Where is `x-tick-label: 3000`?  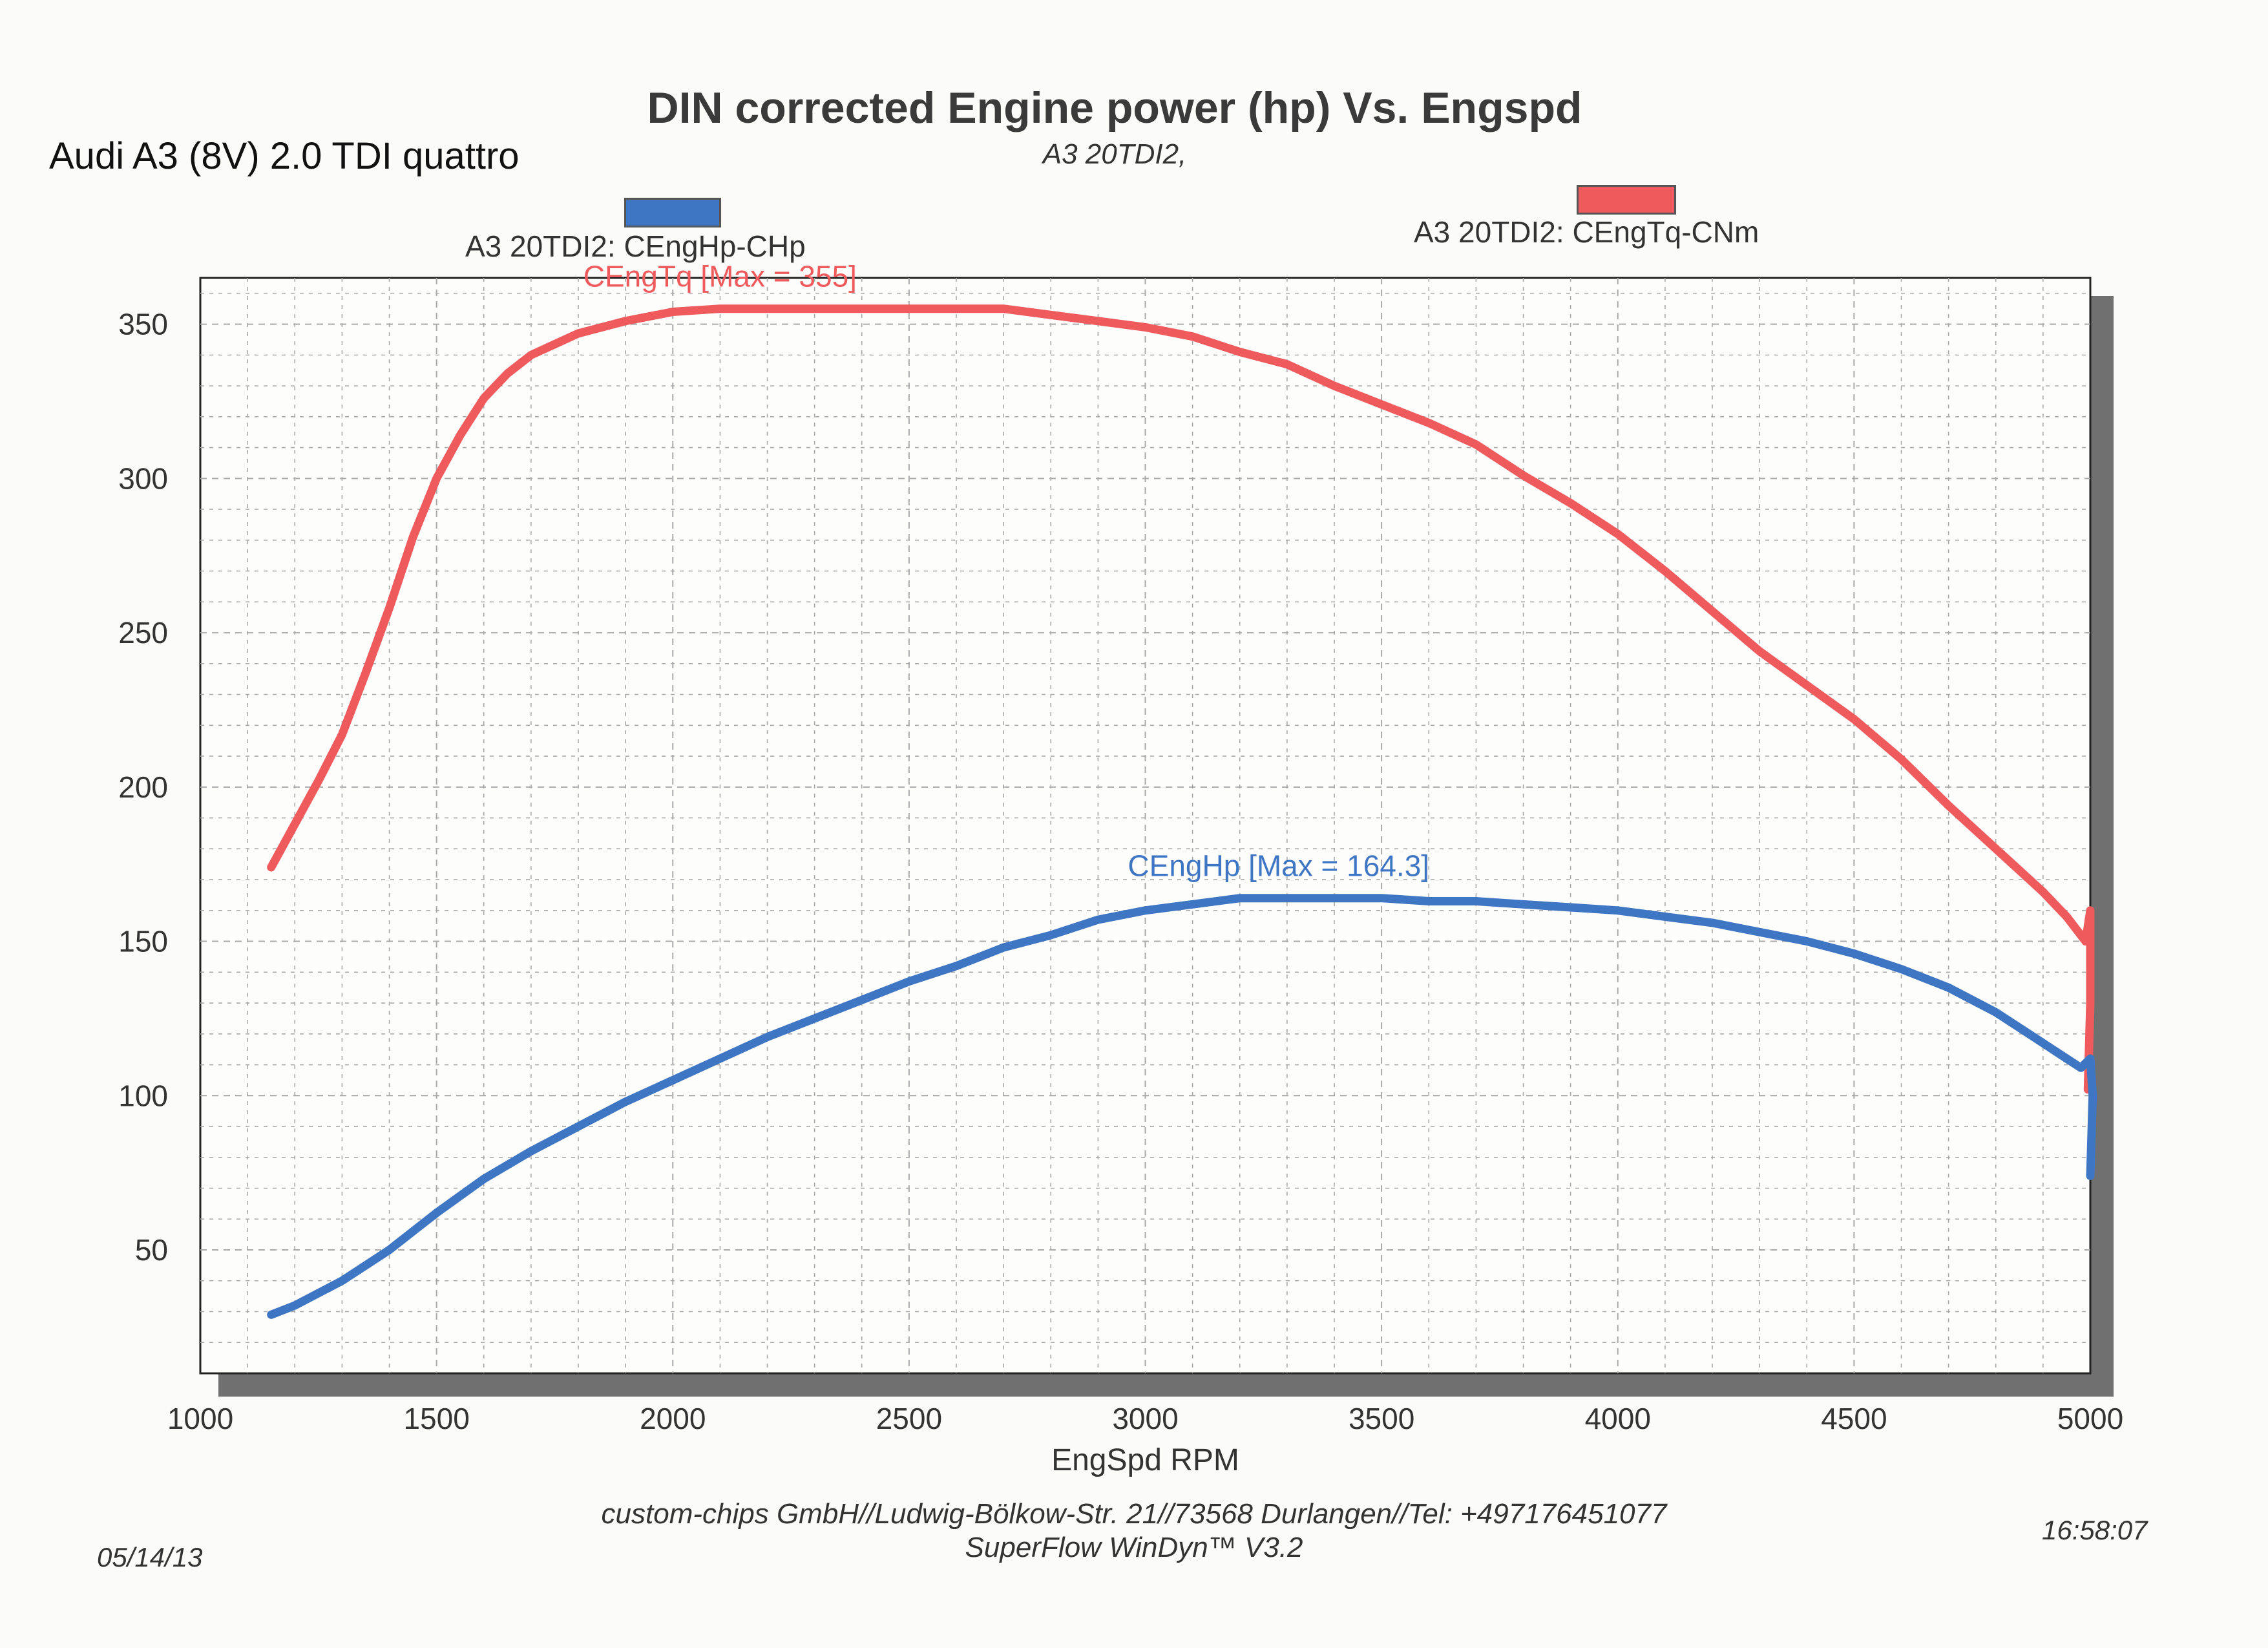 x-tick-label: 3000 is located at coordinates (1145, 1418).